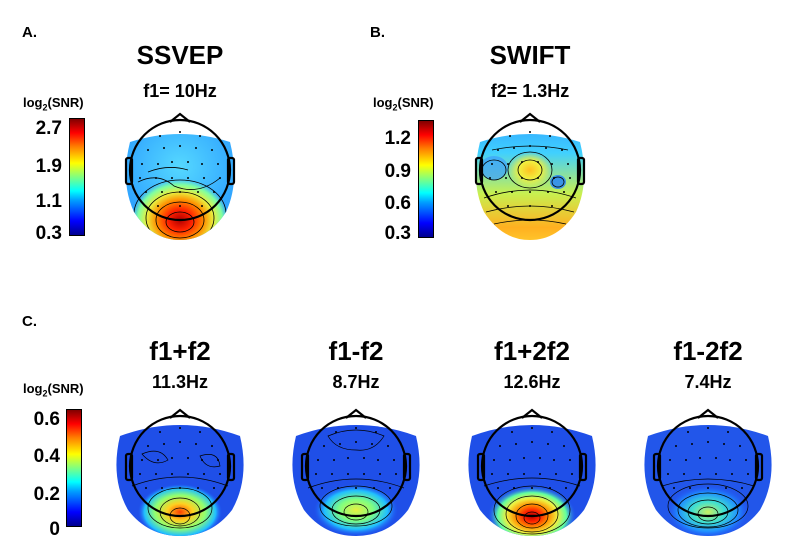  Describe the element at coordinates (74, 468) in the screenshot. I see `panel-c-colorbar` at that location.